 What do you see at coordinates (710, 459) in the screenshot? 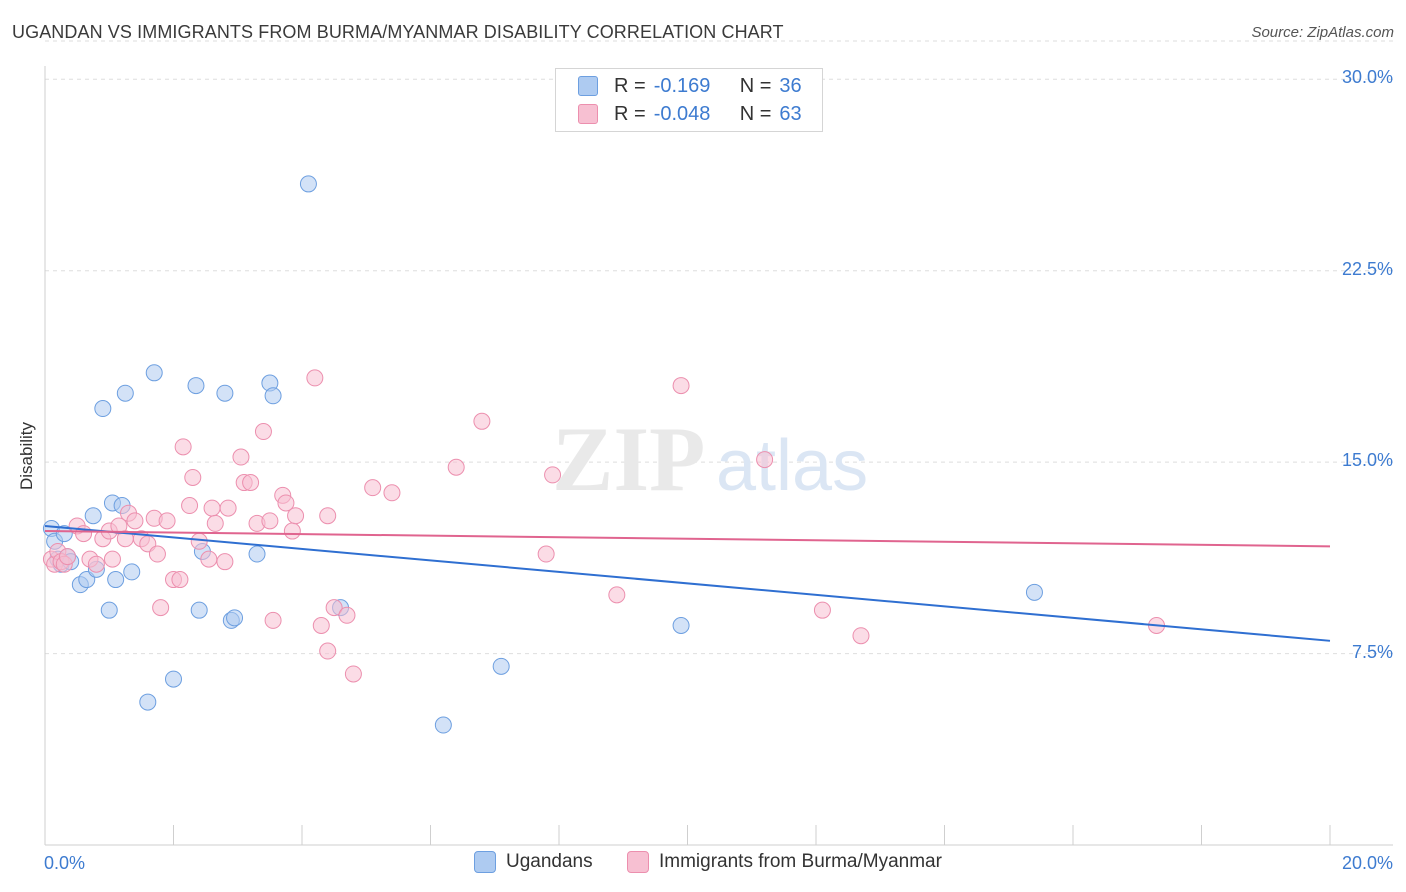
I see `watermark: ZIP atlas` at bounding box center [710, 459].